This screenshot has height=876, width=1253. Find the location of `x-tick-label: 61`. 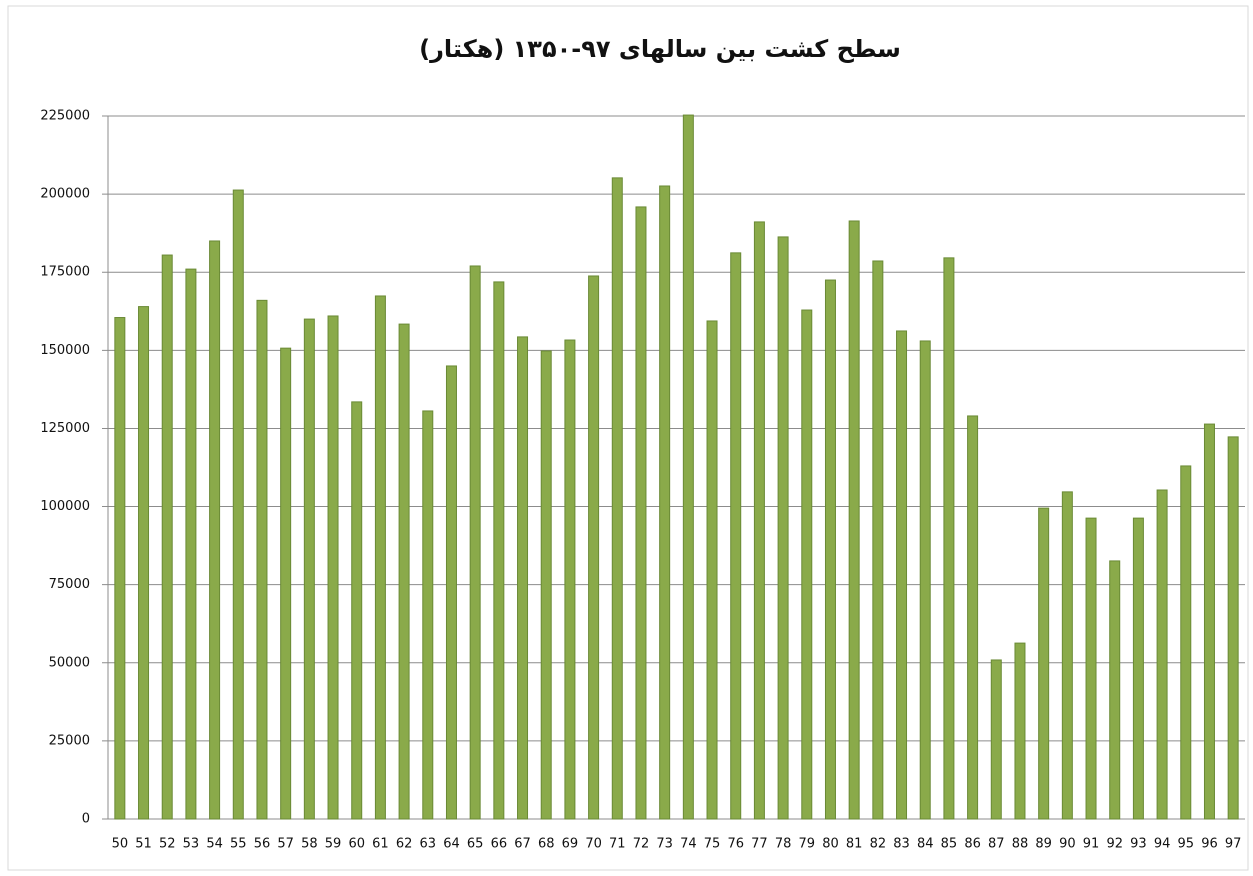

x-tick-label: 61 is located at coordinates (380, 844).